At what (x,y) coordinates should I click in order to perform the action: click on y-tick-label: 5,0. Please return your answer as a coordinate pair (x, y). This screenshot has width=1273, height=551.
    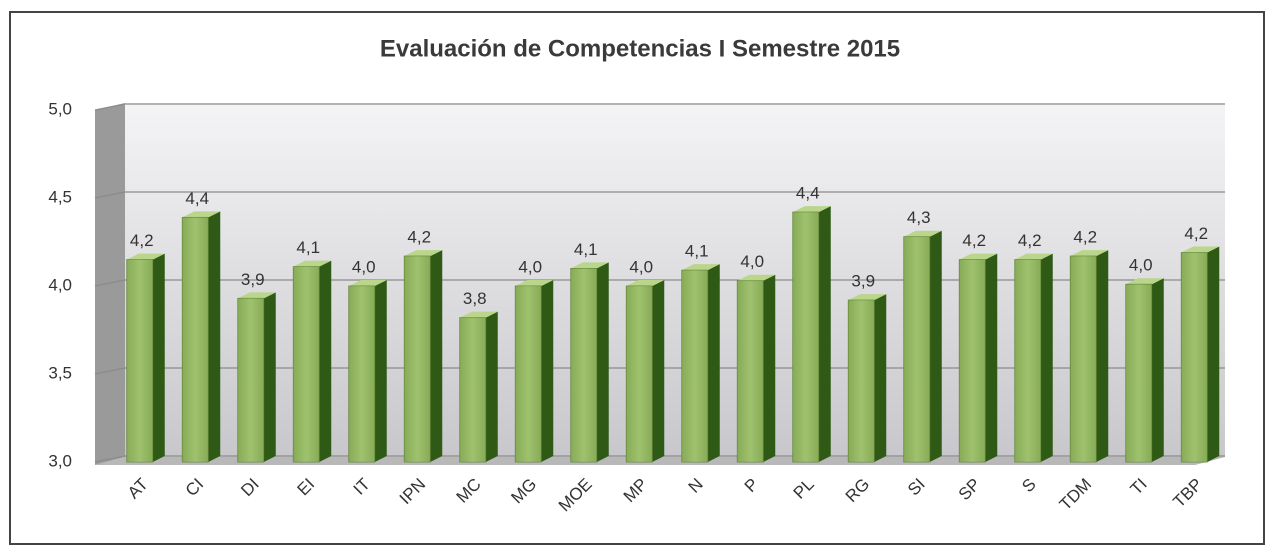
    Looking at the image, I should click on (60, 108).